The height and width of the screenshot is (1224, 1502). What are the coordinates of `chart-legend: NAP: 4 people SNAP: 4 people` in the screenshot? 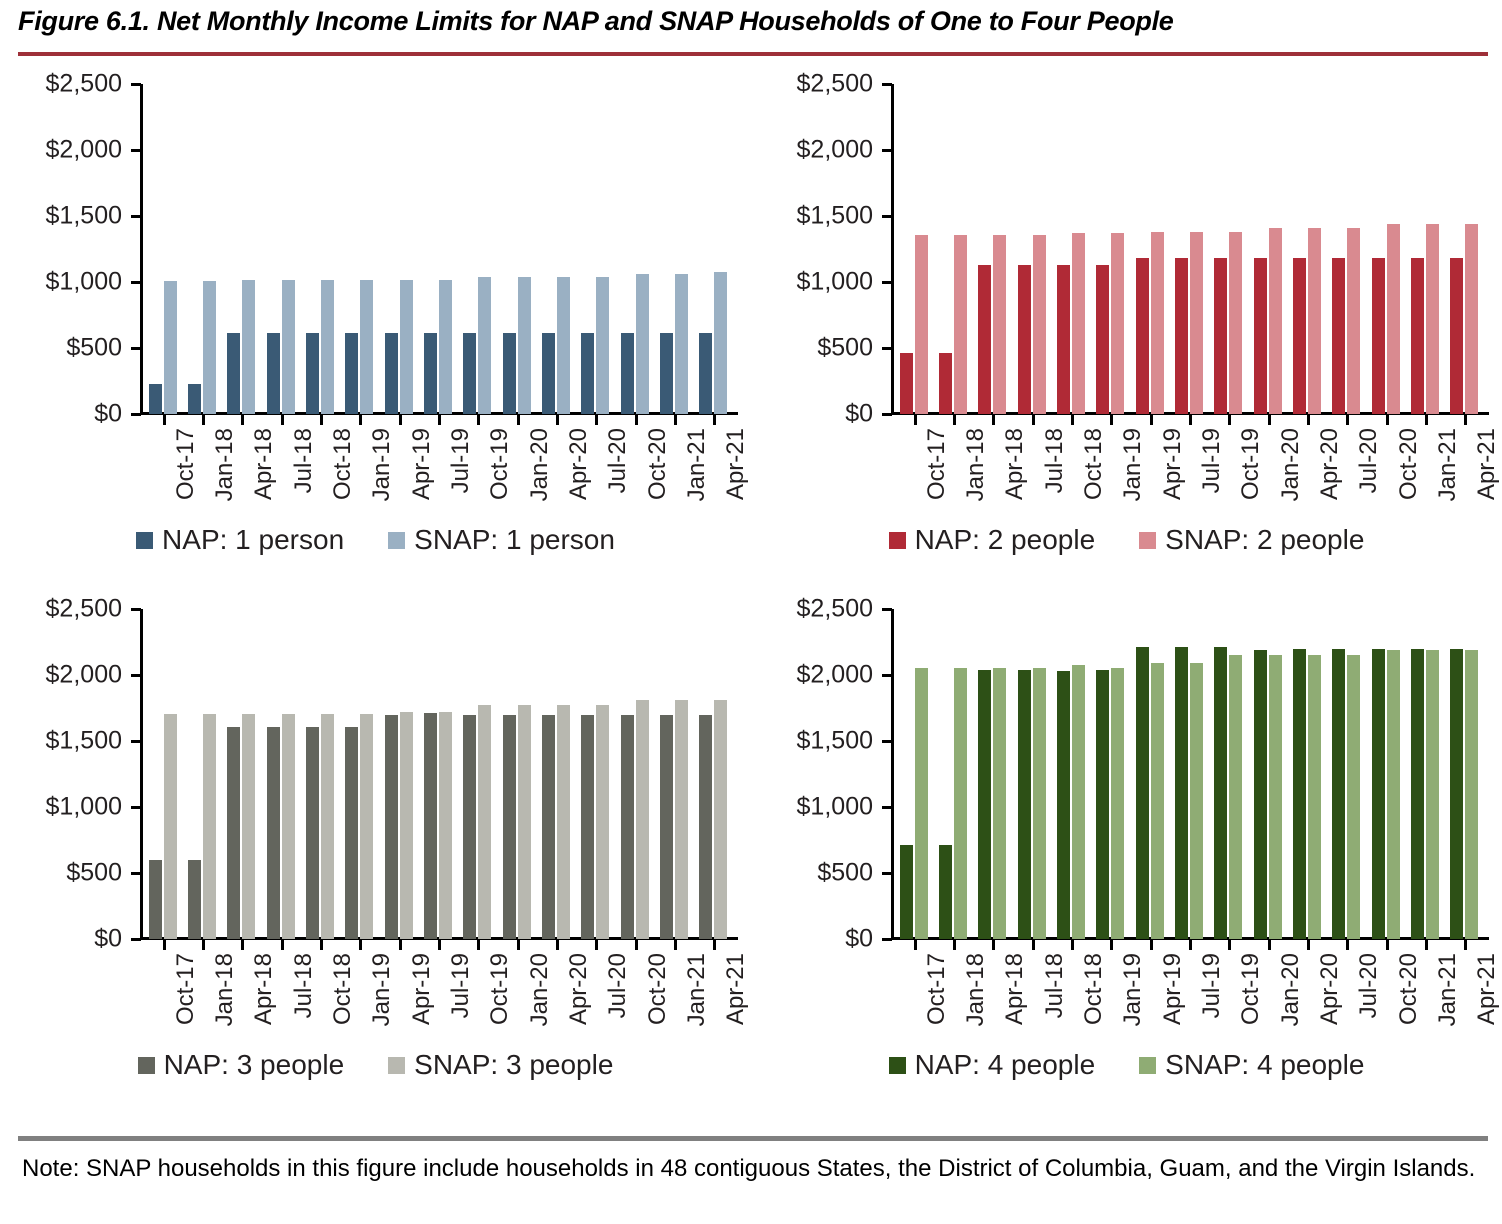 It's located at (1126, 1065).